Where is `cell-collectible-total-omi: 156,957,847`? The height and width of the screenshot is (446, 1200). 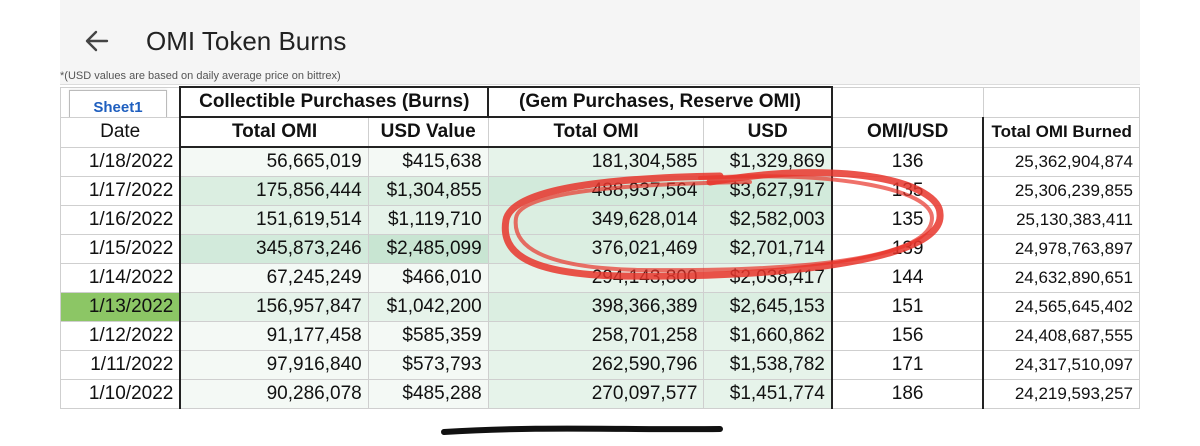
cell-collectible-total-omi: 156,957,847 is located at coordinates (274, 307).